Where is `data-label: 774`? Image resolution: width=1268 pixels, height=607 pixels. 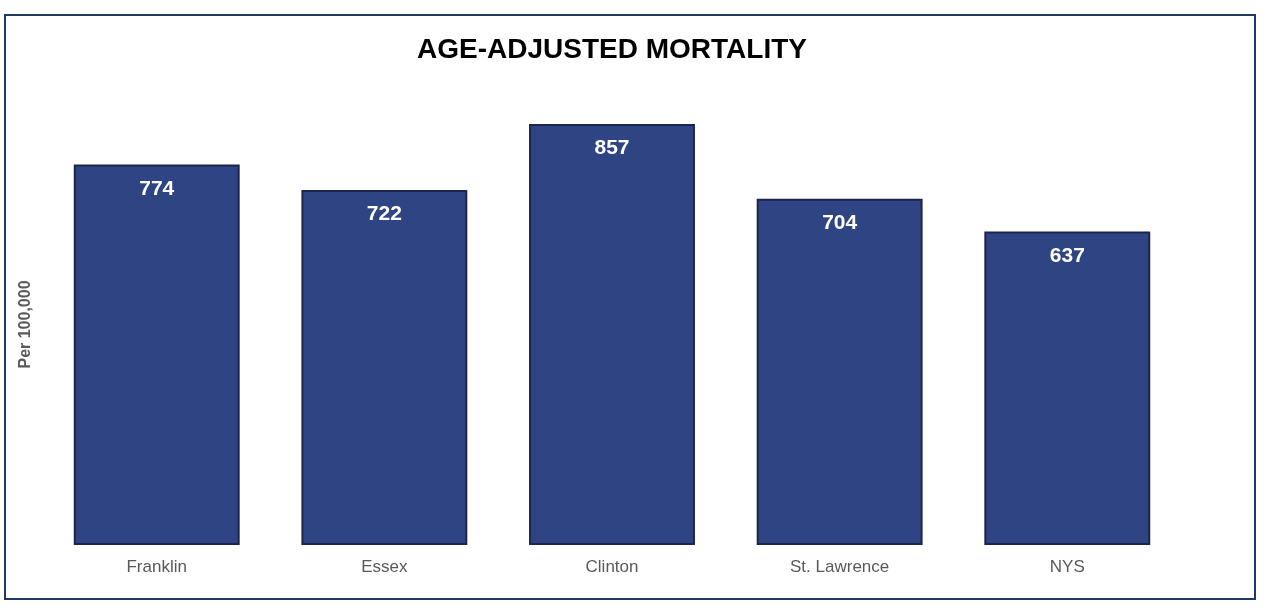
data-label: 774 is located at coordinates (157, 187).